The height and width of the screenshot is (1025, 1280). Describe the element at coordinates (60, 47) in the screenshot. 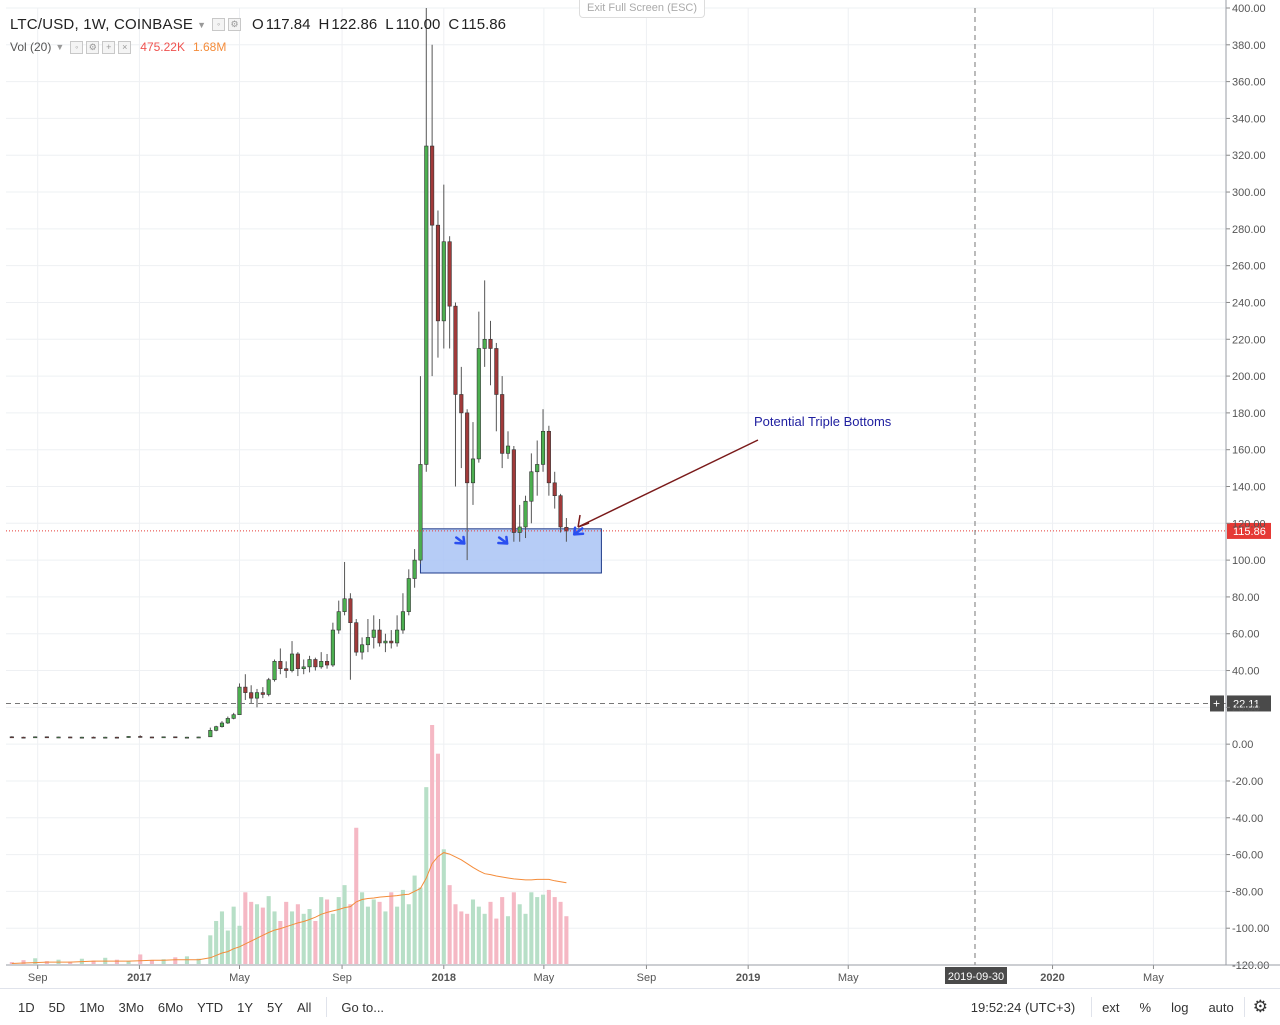

I see `volume-caret-icon: ▼` at that location.